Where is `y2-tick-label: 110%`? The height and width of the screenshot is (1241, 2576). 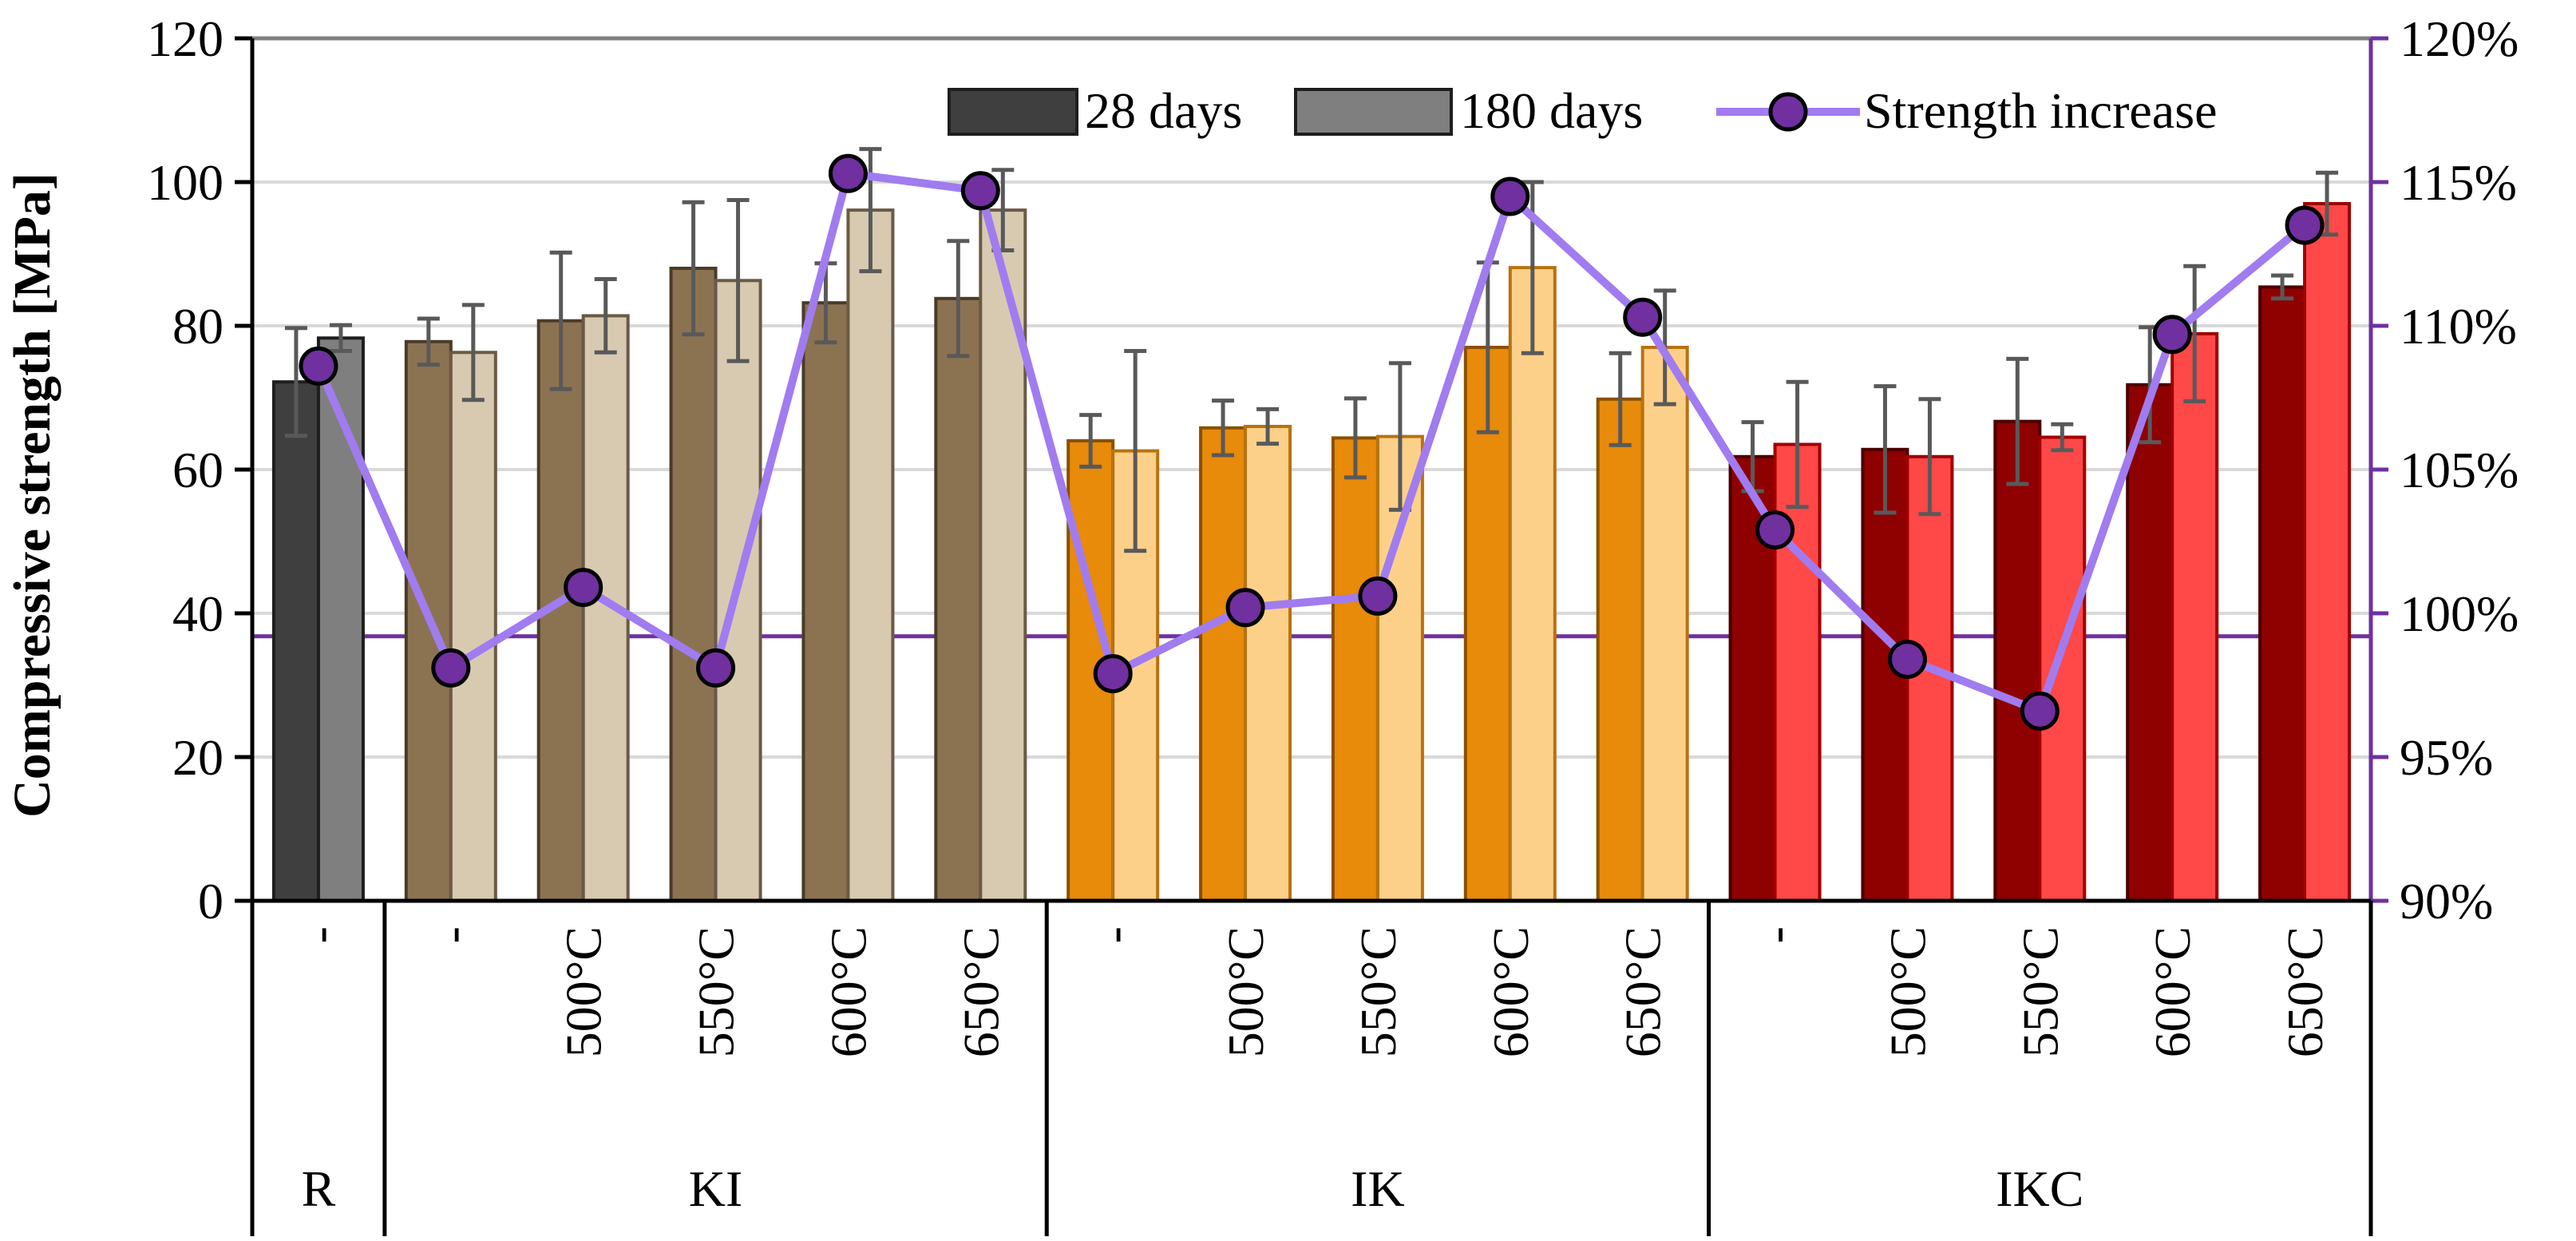
y2-tick-label: 110% is located at coordinates (2459, 326).